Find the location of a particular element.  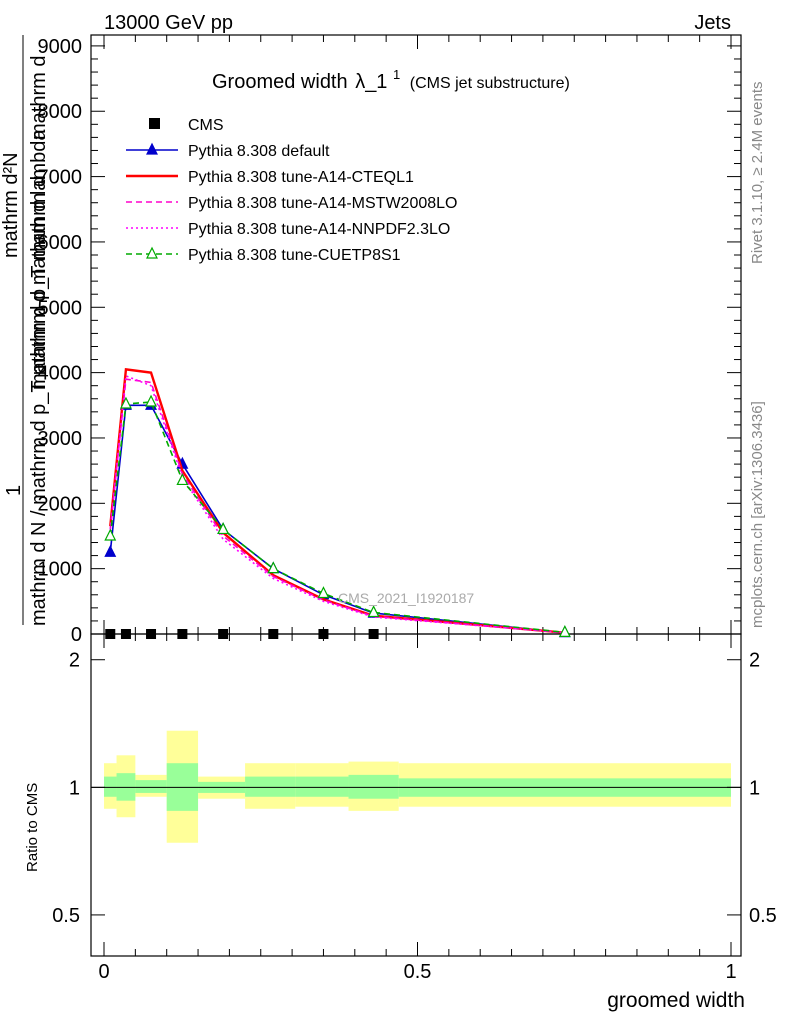

y-tick-label: 7000 is located at coordinates (60, 178).